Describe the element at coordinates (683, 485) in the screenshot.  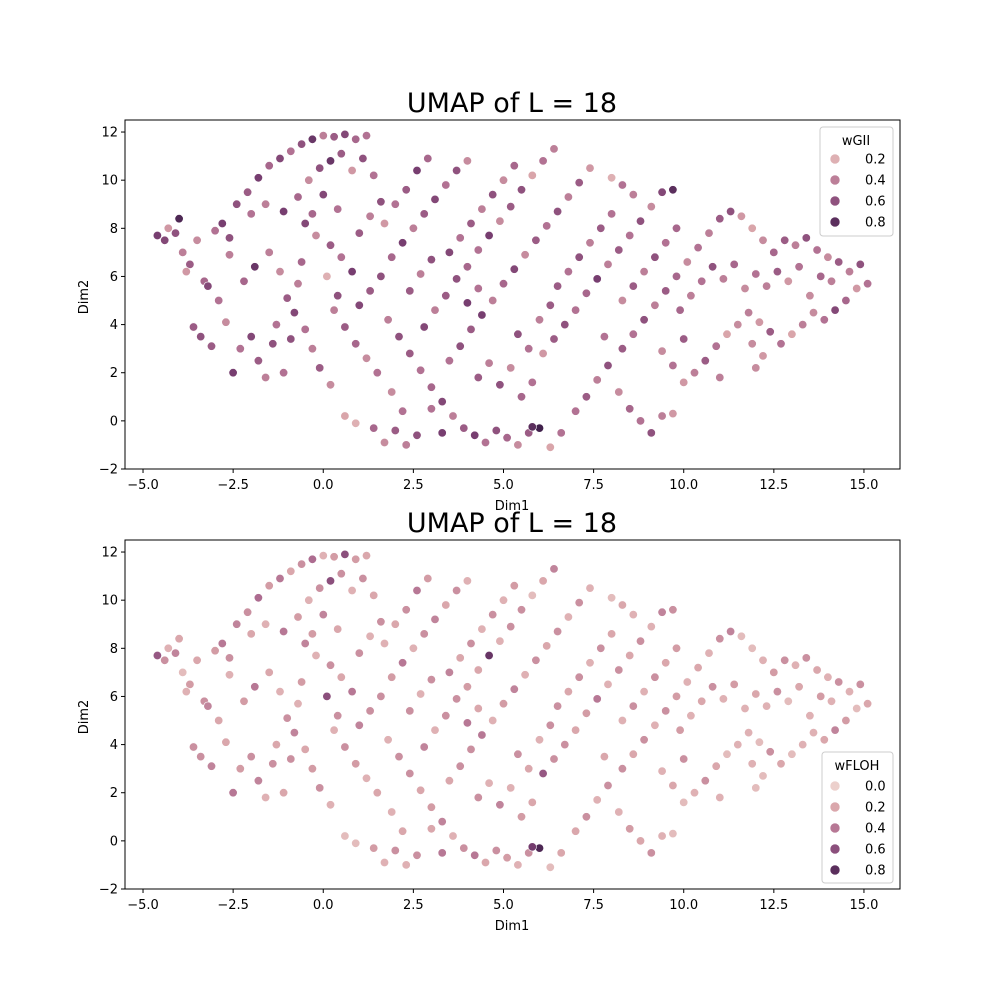
I see `x-tick-label: 10.0` at that location.